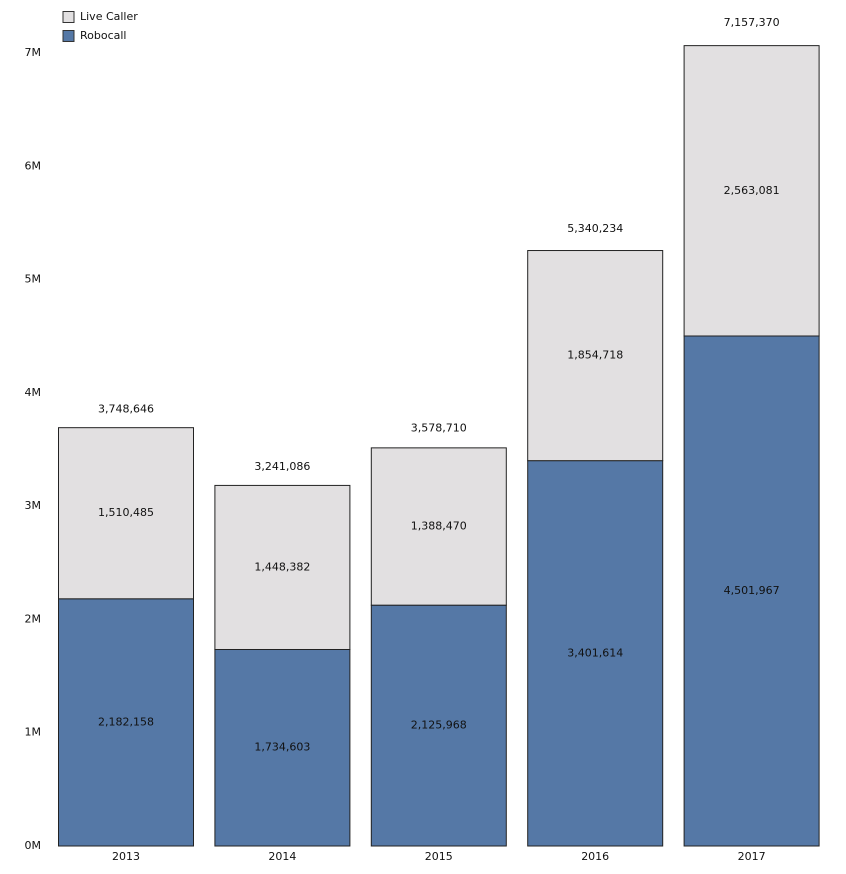  Describe the element at coordinates (33, 505) in the screenshot. I see `y-tick-label: 3M` at that location.